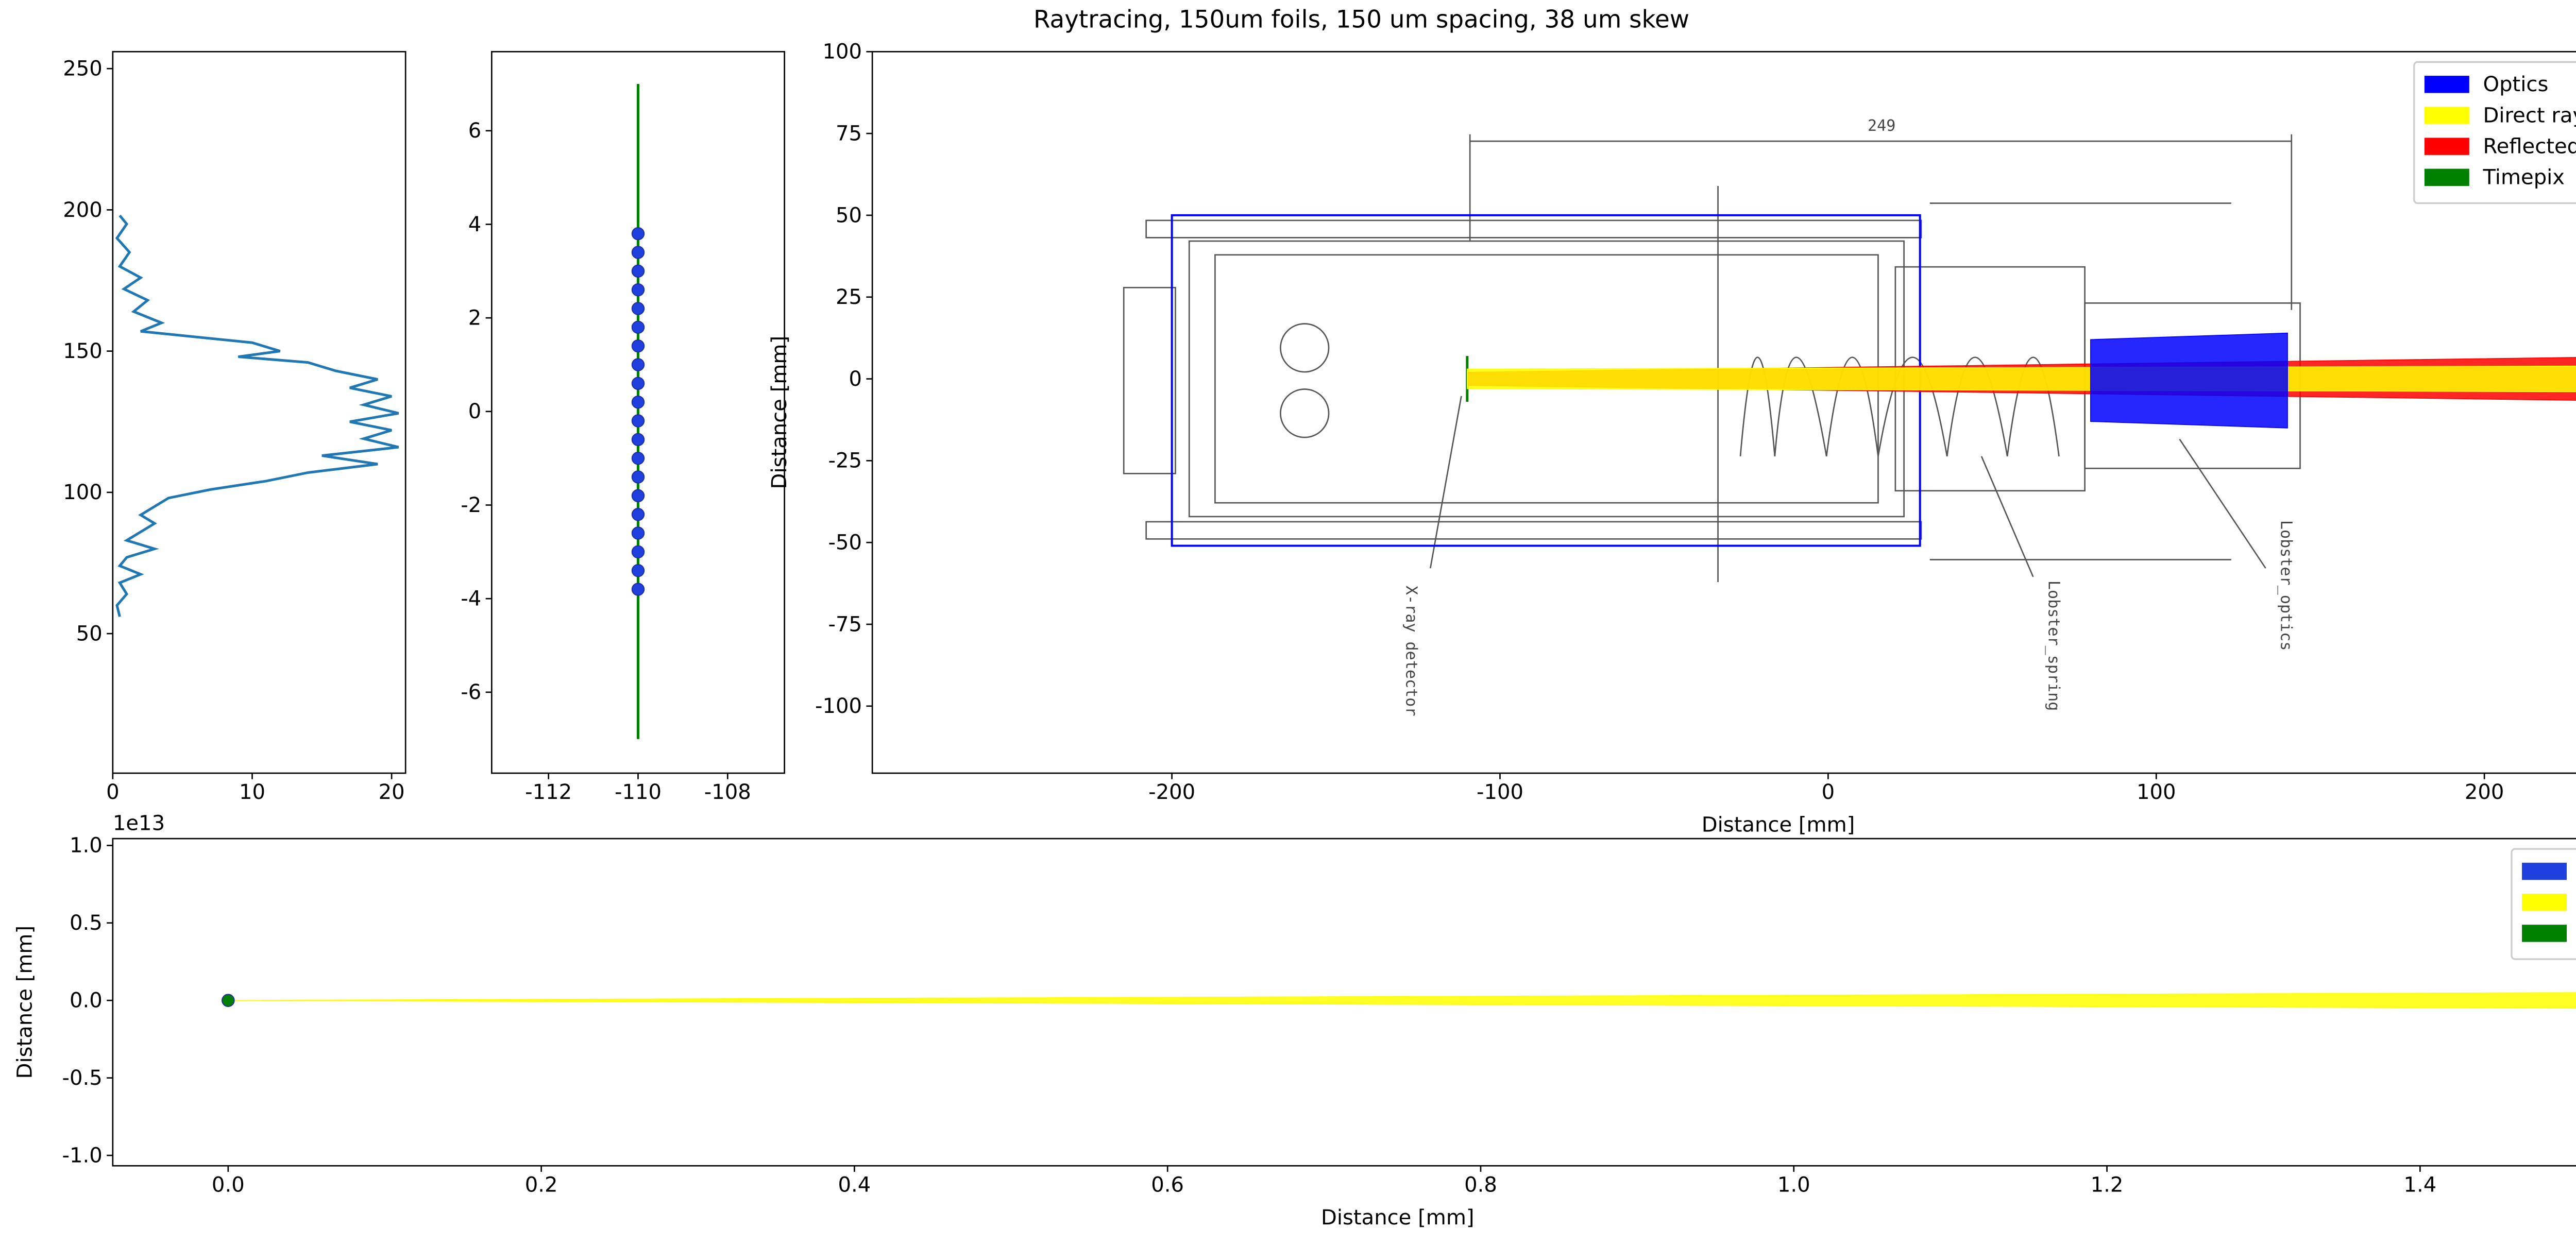 This screenshot has width=2576, height=1245. Describe the element at coordinates (228, 1185) in the screenshot. I see `x-tick-label: 0.0` at that location.